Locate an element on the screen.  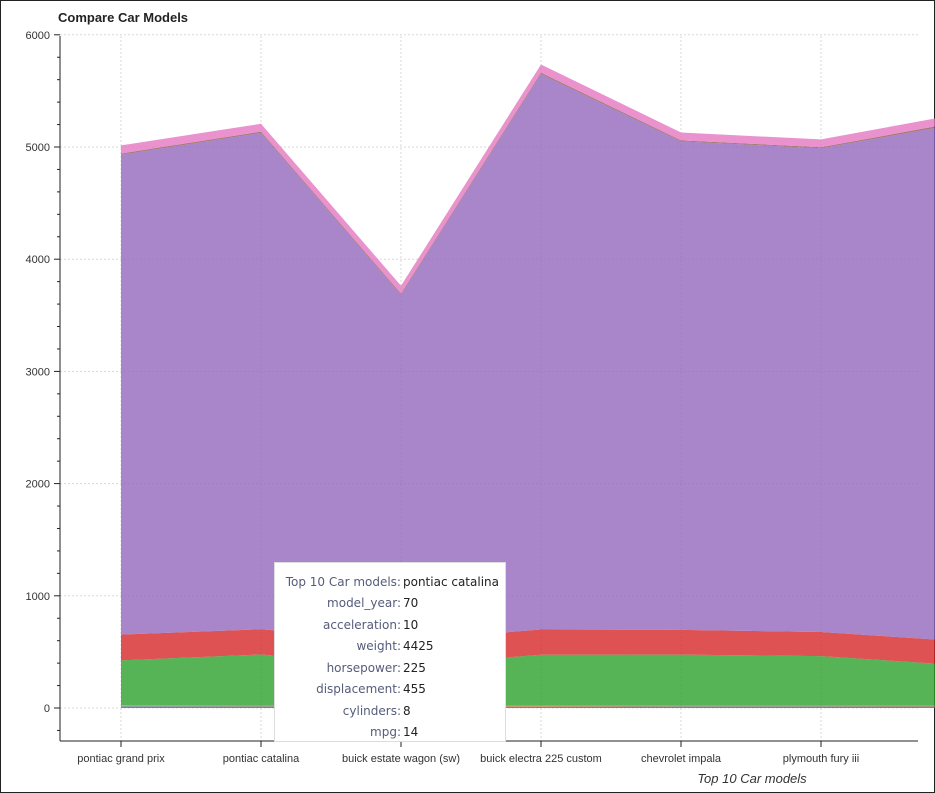
tooltip-row-cylinders: cylinders: 8 is located at coordinates (390, 711).